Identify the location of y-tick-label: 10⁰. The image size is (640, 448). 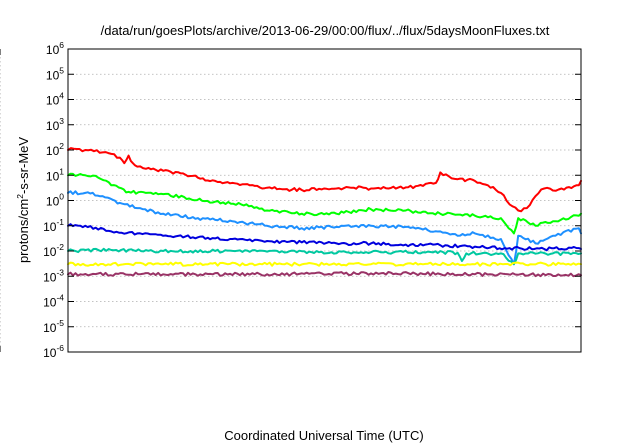
(55, 200).